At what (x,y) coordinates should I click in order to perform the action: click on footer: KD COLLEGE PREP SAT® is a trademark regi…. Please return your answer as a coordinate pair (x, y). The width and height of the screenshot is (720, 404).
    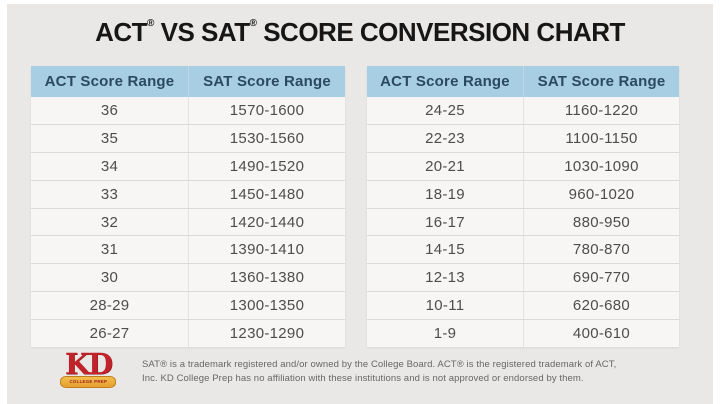
    Looking at the image, I should click on (360, 376).